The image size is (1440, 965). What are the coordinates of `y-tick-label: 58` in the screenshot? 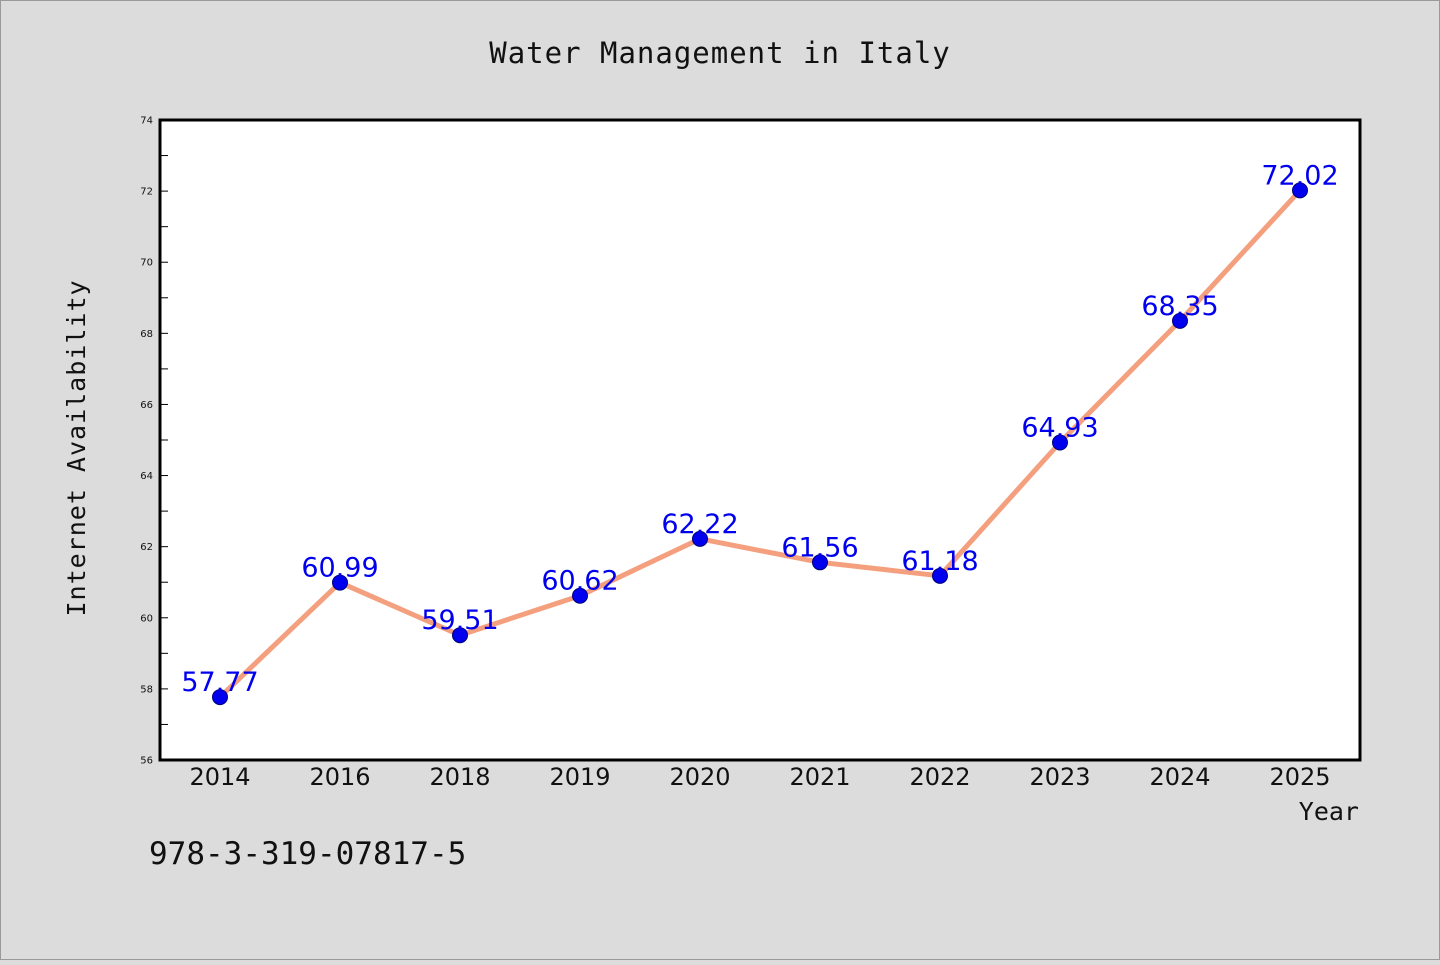 It's located at (146, 689).